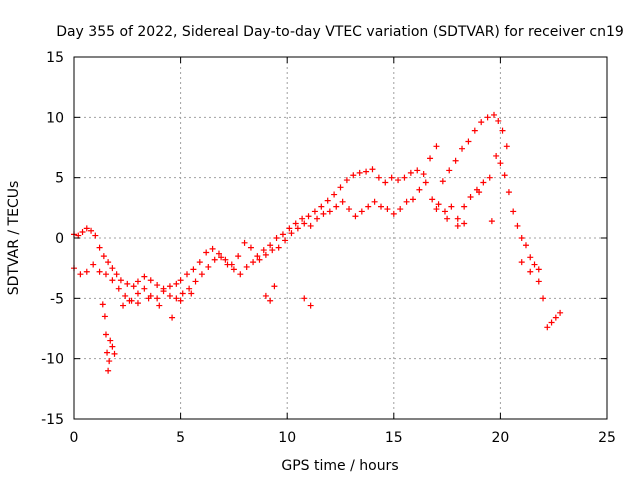  What do you see at coordinates (52, 360) in the screenshot?
I see `y-tick-label: -10` at bounding box center [52, 360].